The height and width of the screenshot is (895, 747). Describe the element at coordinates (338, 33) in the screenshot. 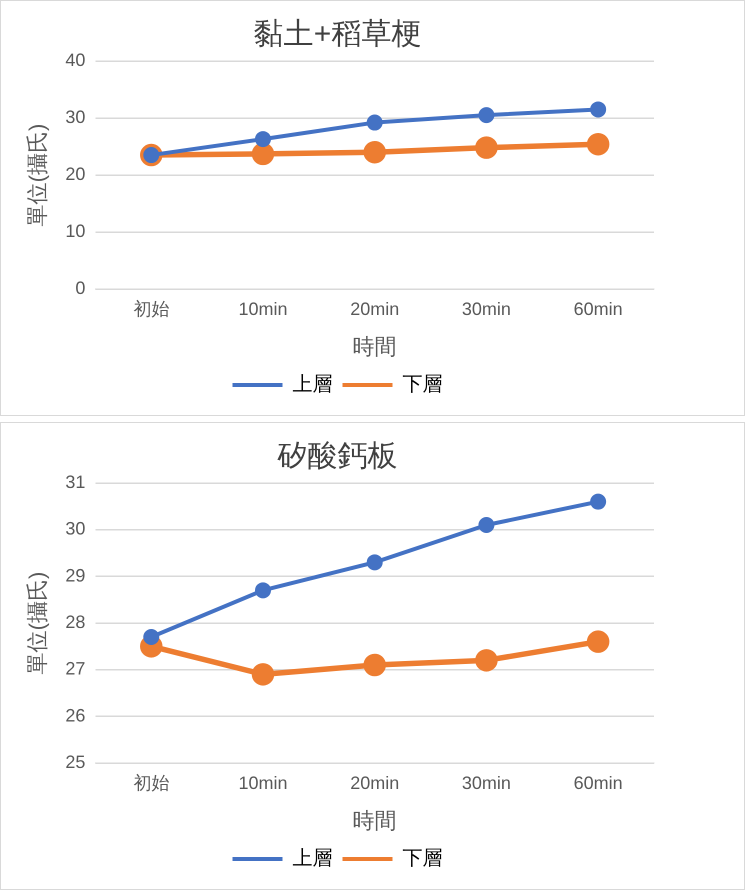

I see `chart-title: 黏土+稻草梗` at that location.